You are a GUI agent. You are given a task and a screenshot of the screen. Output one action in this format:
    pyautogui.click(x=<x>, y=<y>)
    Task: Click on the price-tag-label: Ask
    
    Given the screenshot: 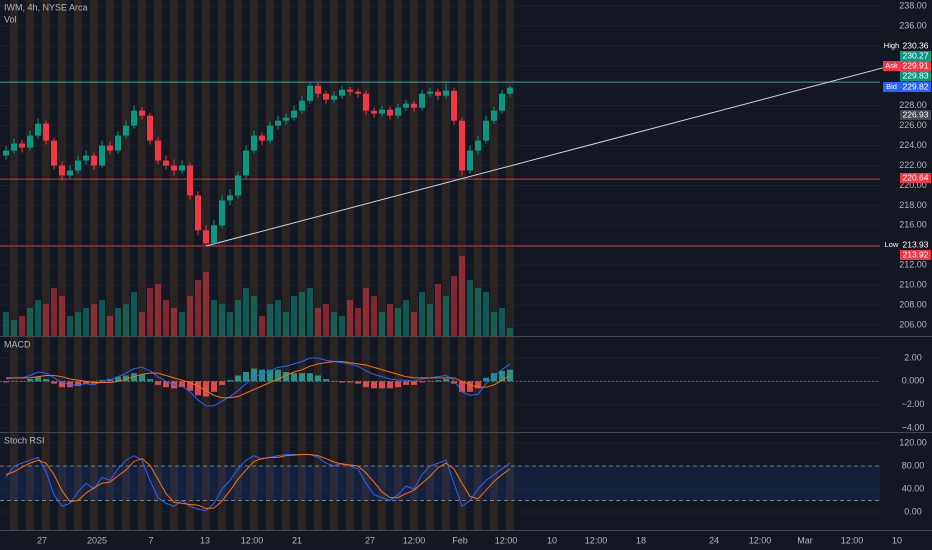 What is the action you would take?
    pyautogui.click(x=891, y=65)
    